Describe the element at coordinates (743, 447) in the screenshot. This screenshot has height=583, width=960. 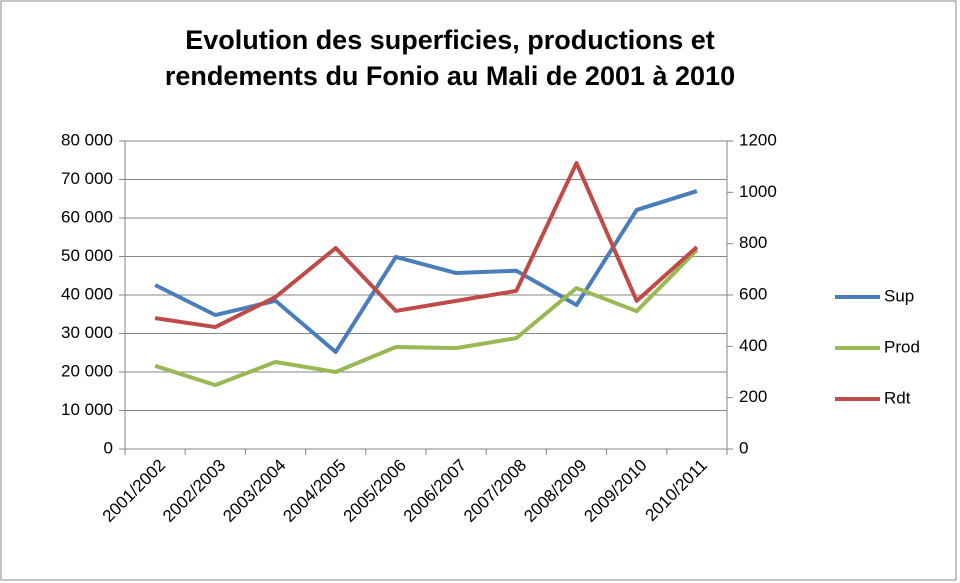
I see `y2-tick-label: 0` at that location.